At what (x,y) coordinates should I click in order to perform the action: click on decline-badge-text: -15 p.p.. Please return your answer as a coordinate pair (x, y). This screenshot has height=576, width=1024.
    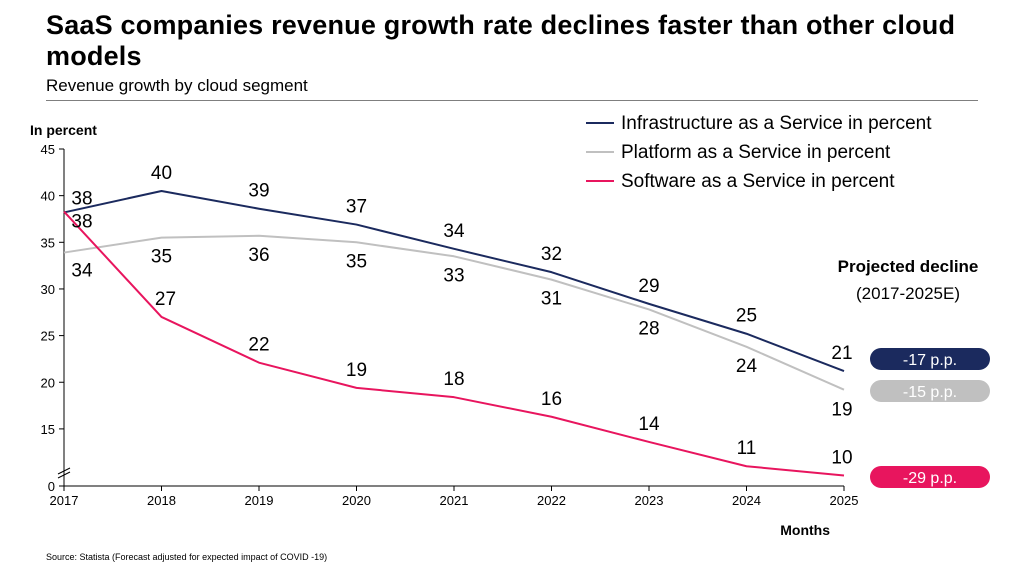
    Looking at the image, I should click on (930, 392).